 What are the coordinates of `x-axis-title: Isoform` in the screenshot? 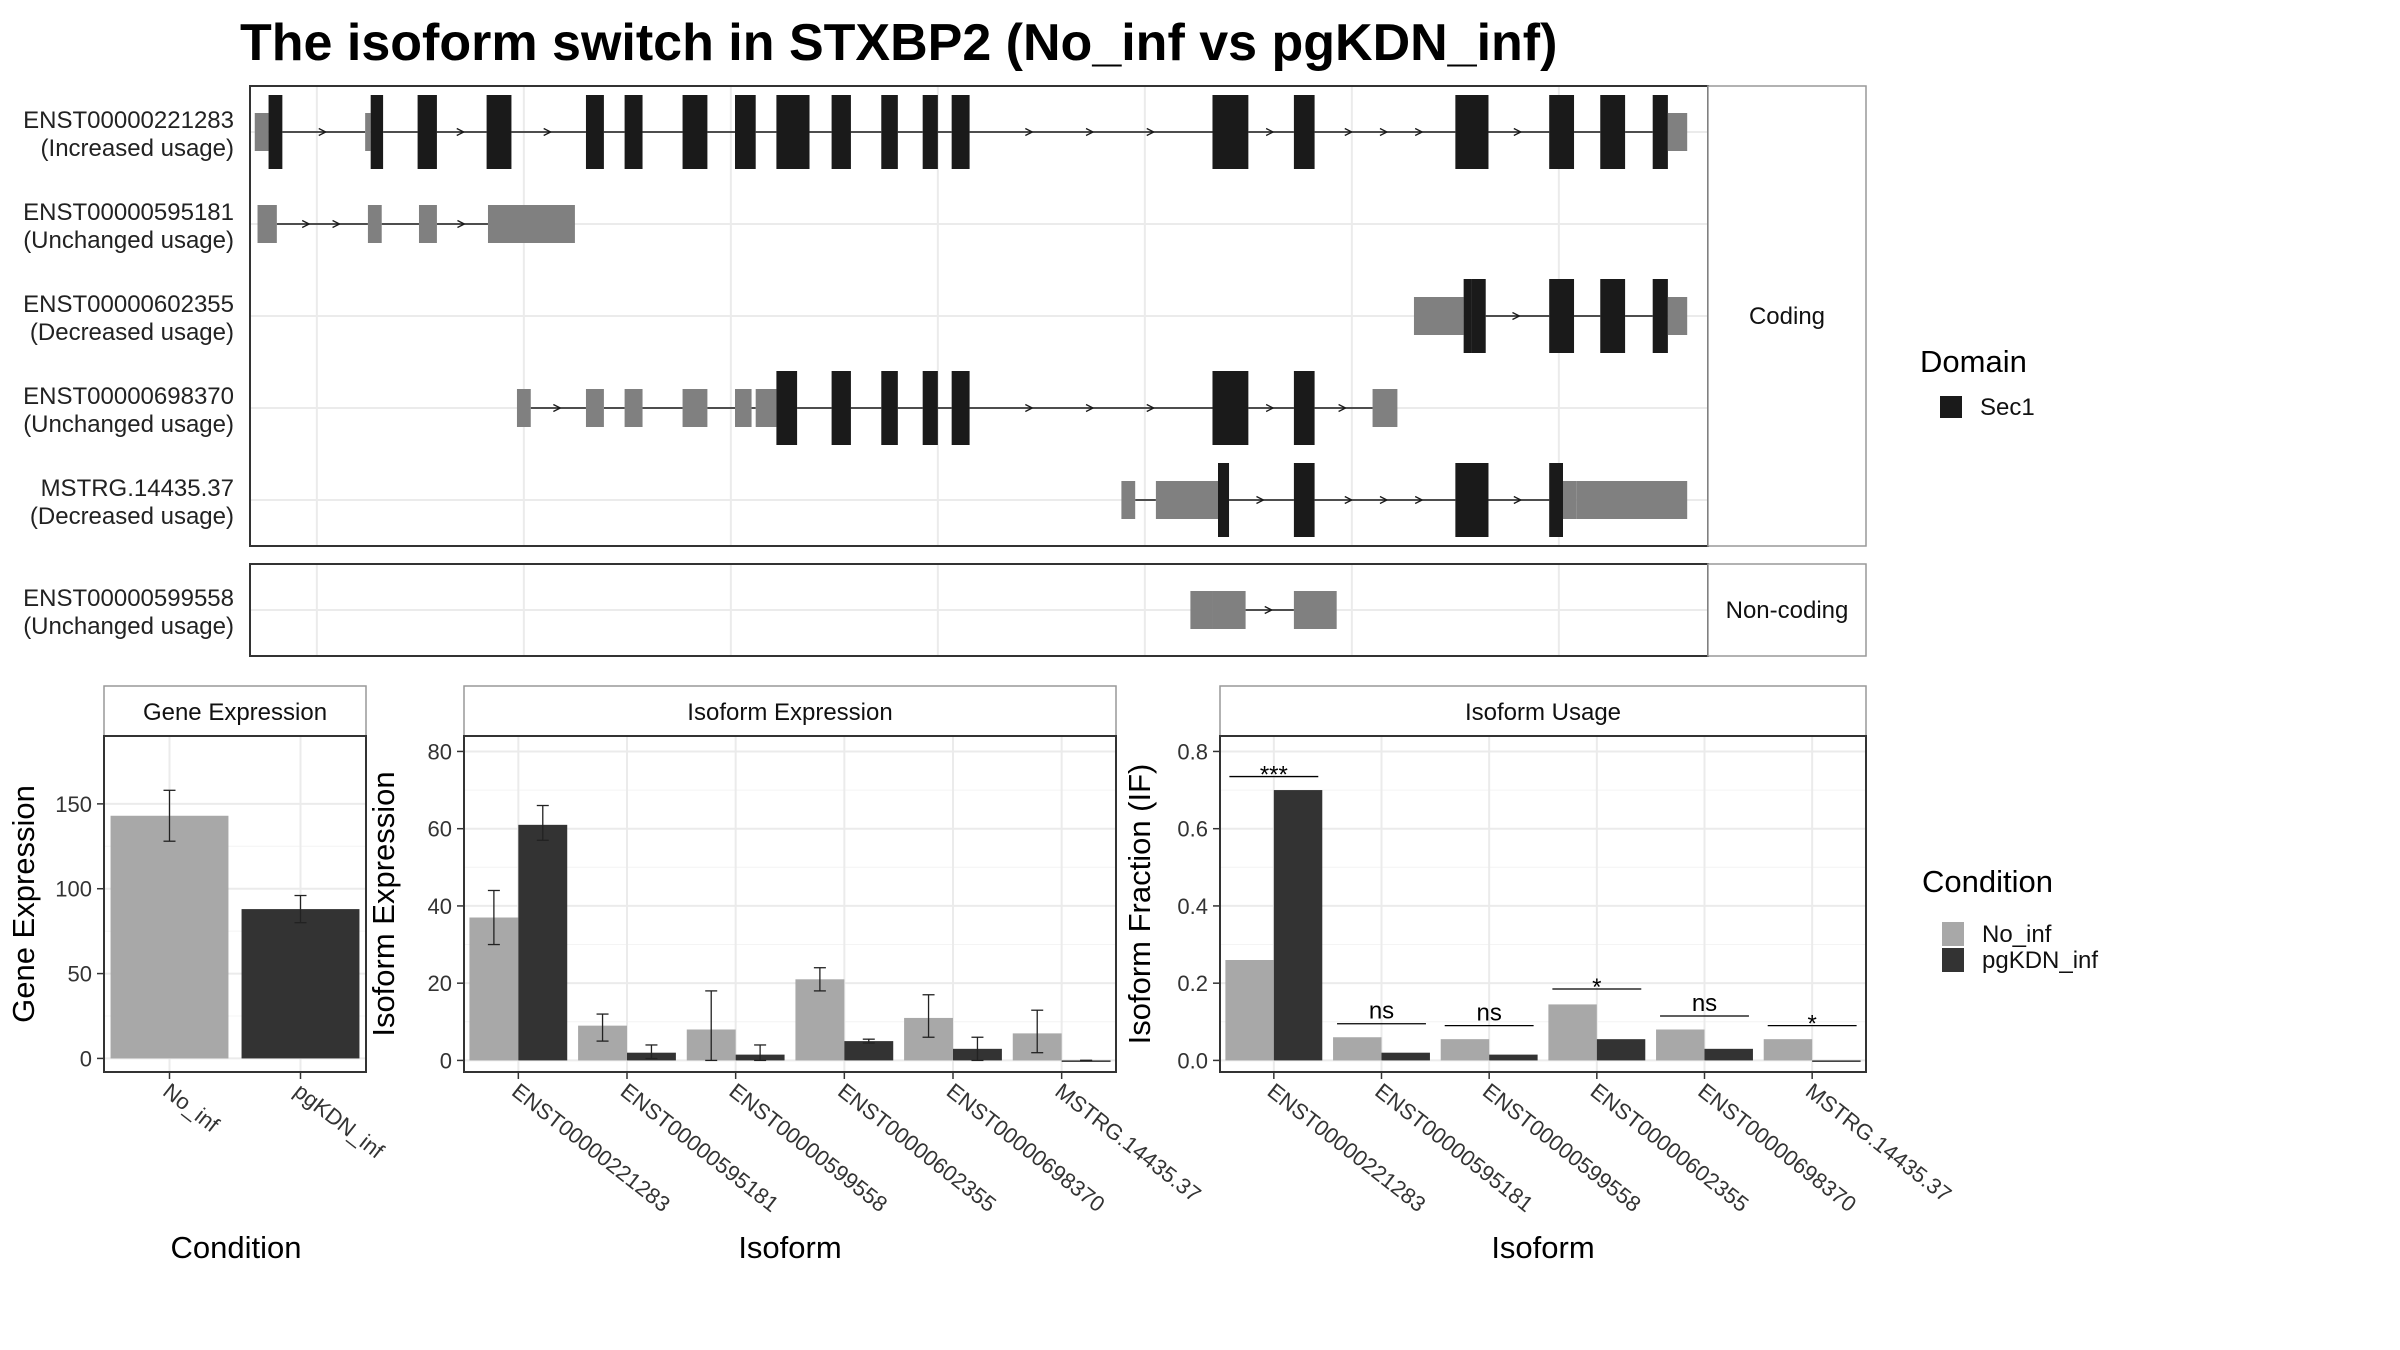 It's located at (789, 1247).